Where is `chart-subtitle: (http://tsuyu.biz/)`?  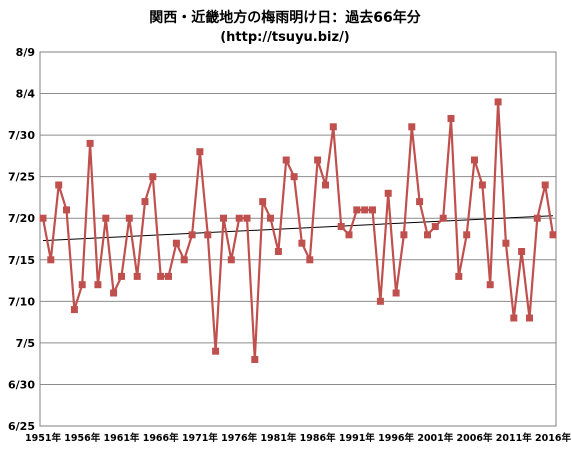
chart-subtitle: (http://tsuyu.biz/) is located at coordinates (285, 37).